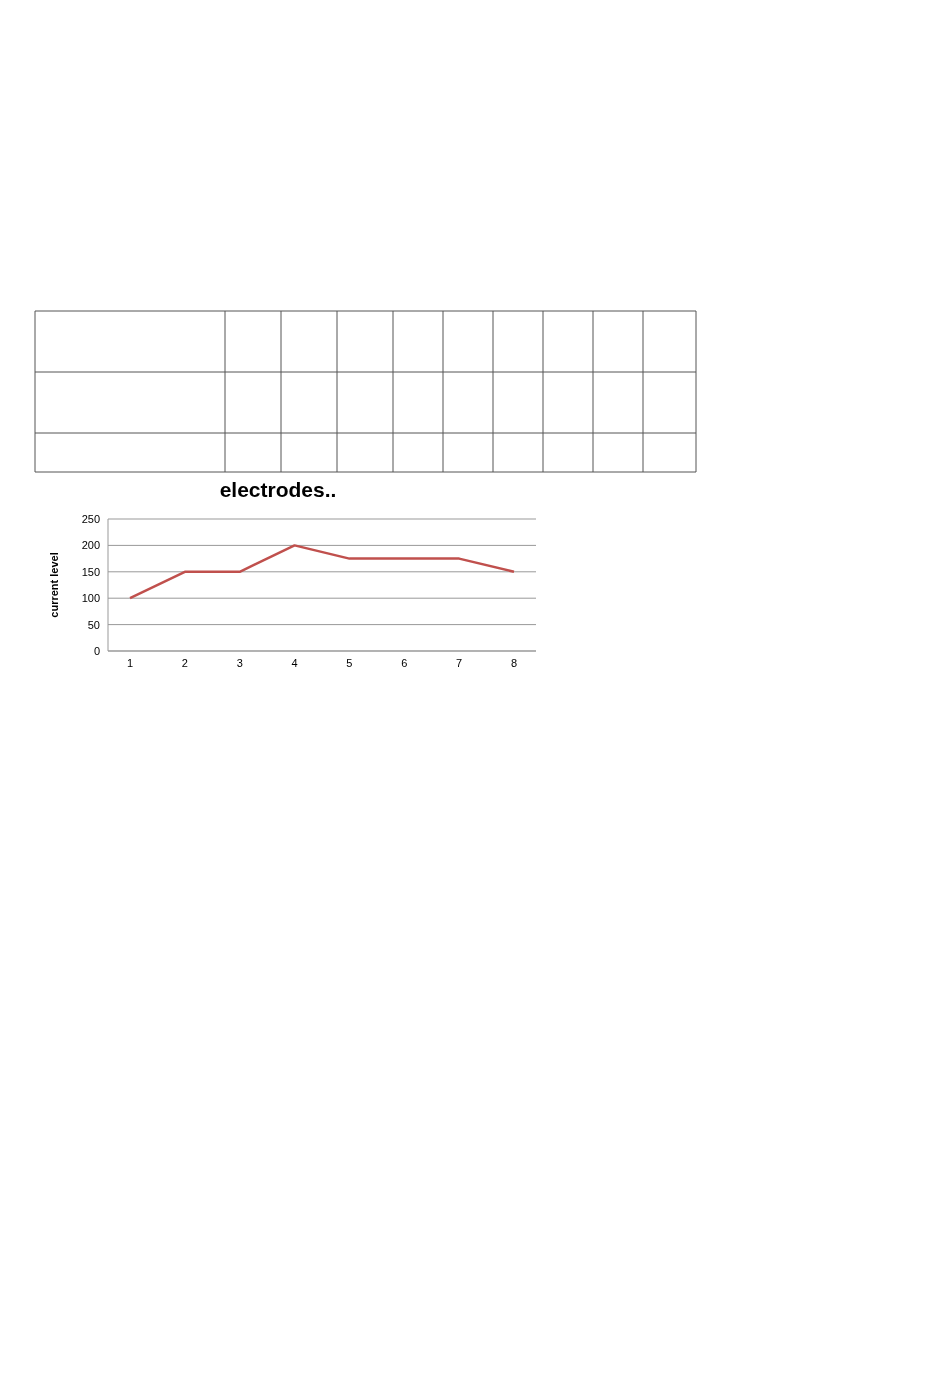  What do you see at coordinates (90, 598) in the screenshot?
I see `y-tick-label: 100` at bounding box center [90, 598].